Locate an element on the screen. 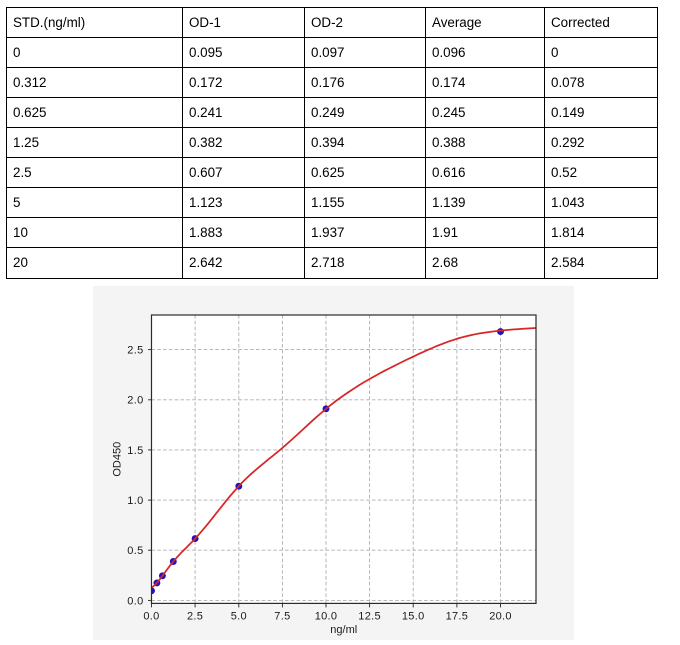  svg-text: 1.0 is located at coordinates (135, 501).